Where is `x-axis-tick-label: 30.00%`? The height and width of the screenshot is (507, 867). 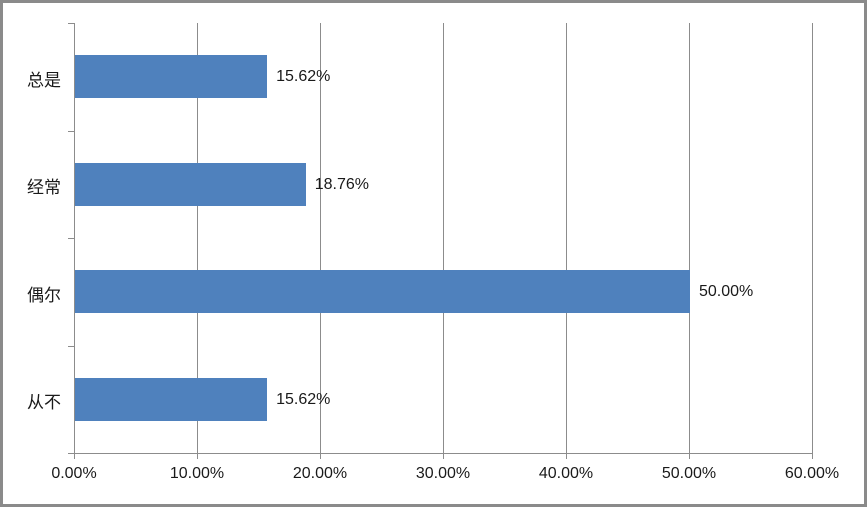 x-axis-tick-label: 30.00% is located at coordinates (443, 473).